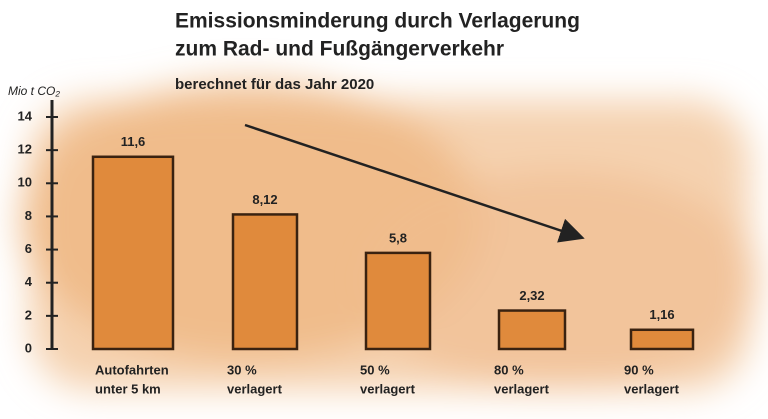 The image size is (768, 419). Describe the element at coordinates (339, 49) in the screenshot. I see `chart-title: zum Rad- und Fußgängerverkehr` at that location.